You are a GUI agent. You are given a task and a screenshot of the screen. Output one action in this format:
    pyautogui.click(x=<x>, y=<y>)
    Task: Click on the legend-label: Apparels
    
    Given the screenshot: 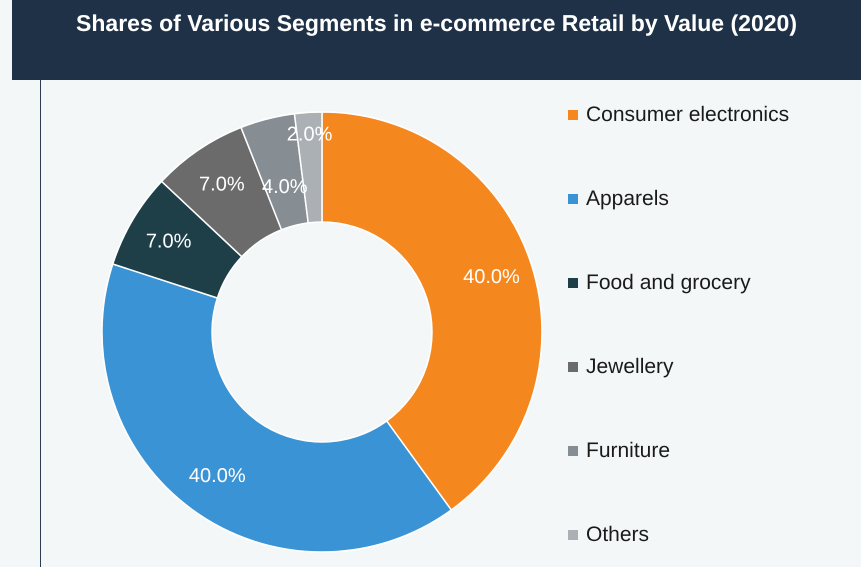 What is the action you would take?
    pyautogui.click(x=627, y=199)
    